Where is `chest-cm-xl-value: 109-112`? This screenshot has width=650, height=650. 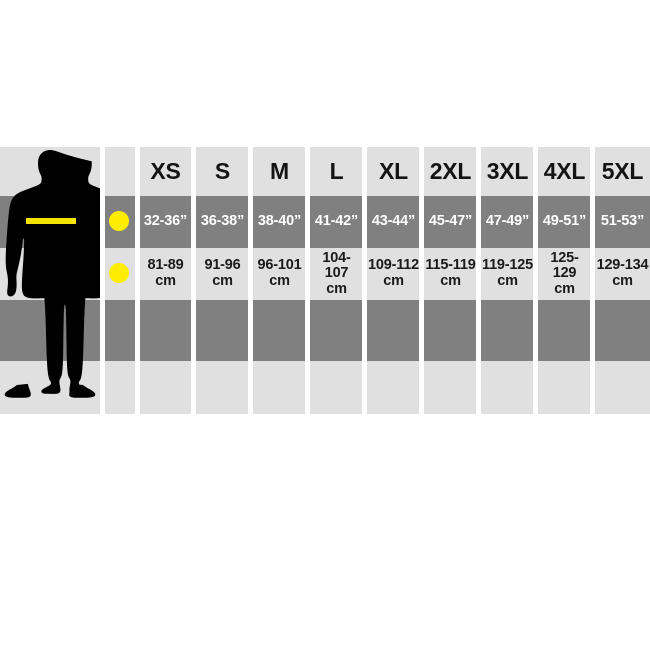 chest-cm-xl-value: 109-112 is located at coordinates (394, 265).